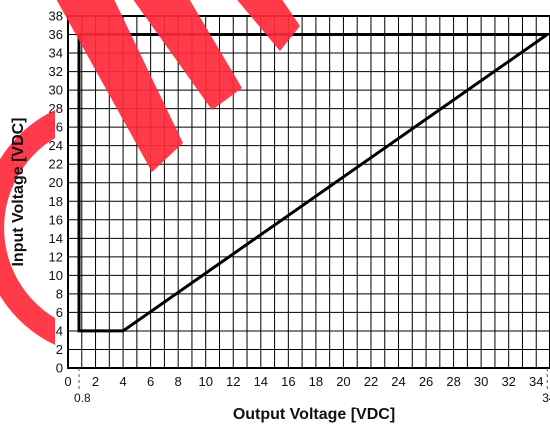  Describe the element at coordinates (536, 381) in the screenshot. I see `x-tick-label: 34` at that location.